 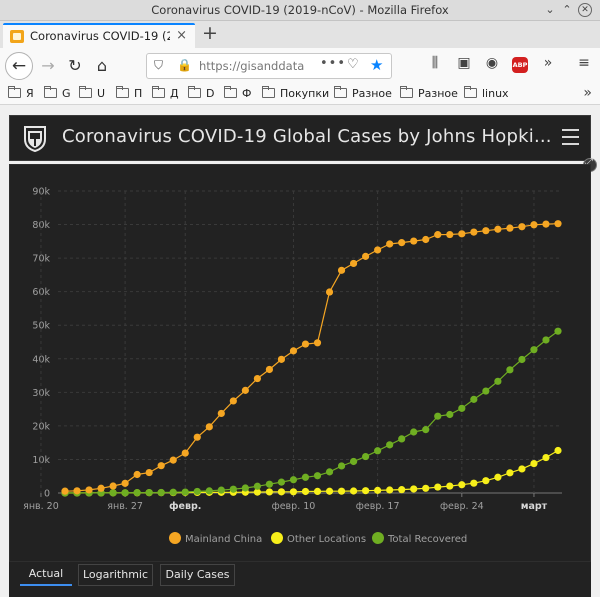 What do you see at coordinates (17, 36) in the screenshot?
I see `favicon-icon` at bounding box center [17, 36].